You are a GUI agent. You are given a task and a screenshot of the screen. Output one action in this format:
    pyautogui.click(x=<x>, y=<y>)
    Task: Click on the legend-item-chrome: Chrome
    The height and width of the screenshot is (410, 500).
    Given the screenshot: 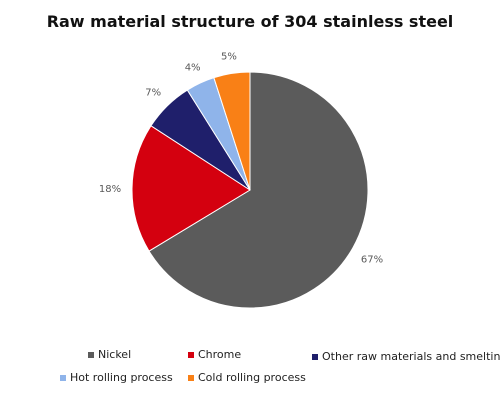 What is the action you would take?
    pyautogui.click(x=214, y=354)
    